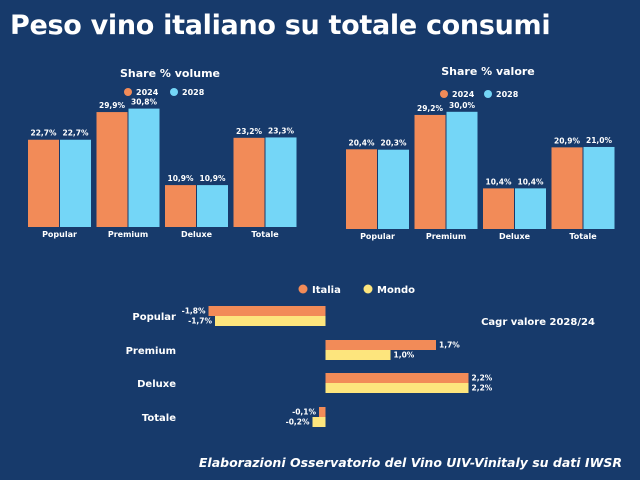 The image size is (640, 480). I want to click on value-label-totale-2024: 20,9%, so click(567, 140).